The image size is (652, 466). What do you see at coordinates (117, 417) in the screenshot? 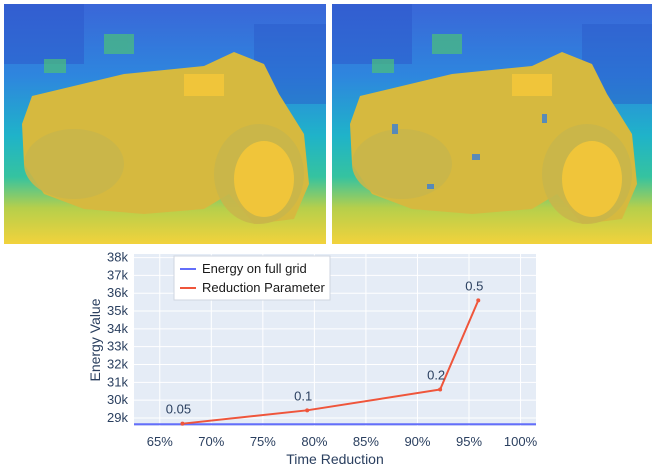
I see `y-tick-label: 29k` at bounding box center [117, 417].